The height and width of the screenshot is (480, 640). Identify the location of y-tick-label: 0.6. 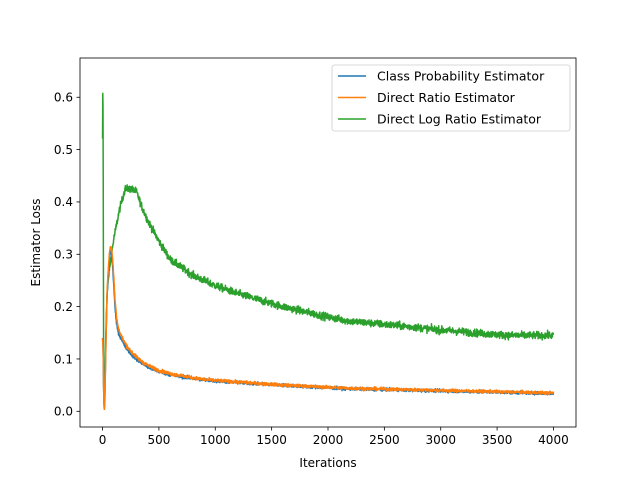
(63, 98).